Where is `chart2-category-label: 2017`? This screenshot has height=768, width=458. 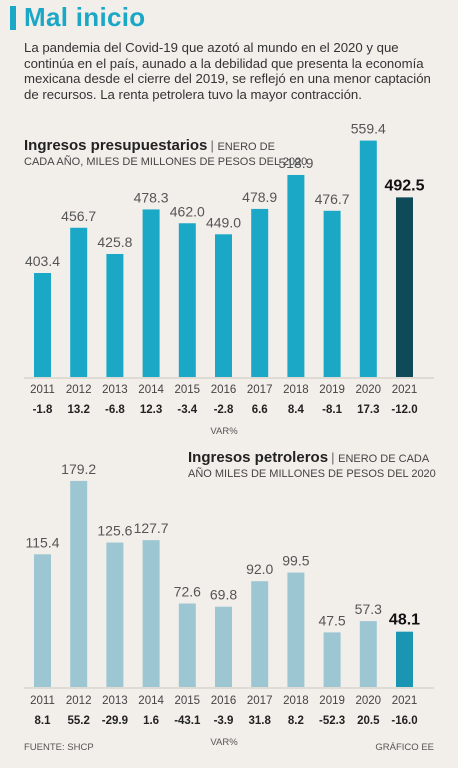
chart2-category-label: 2017 is located at coordinates (260, 701).